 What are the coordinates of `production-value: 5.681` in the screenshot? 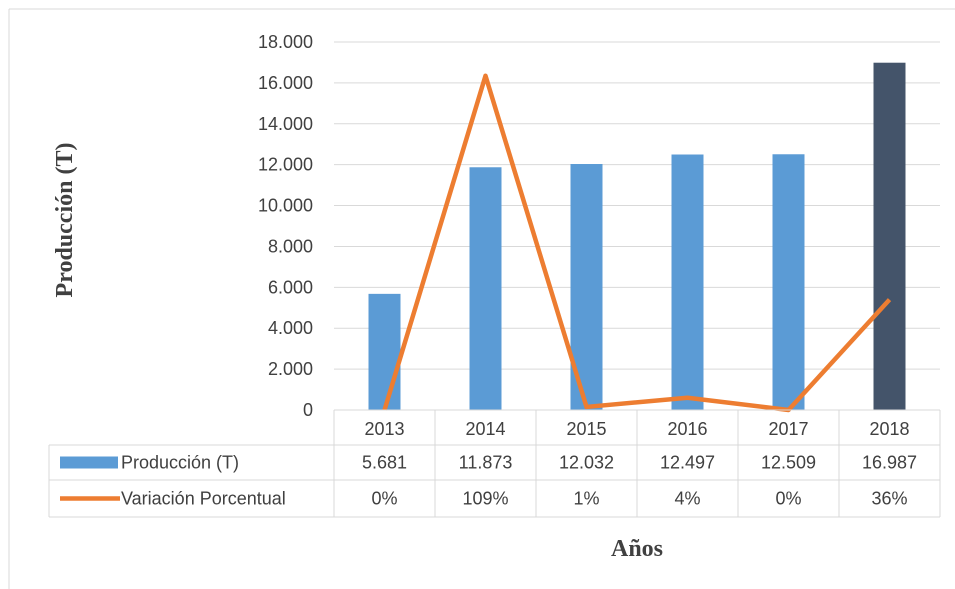 It's located at (384, 463).